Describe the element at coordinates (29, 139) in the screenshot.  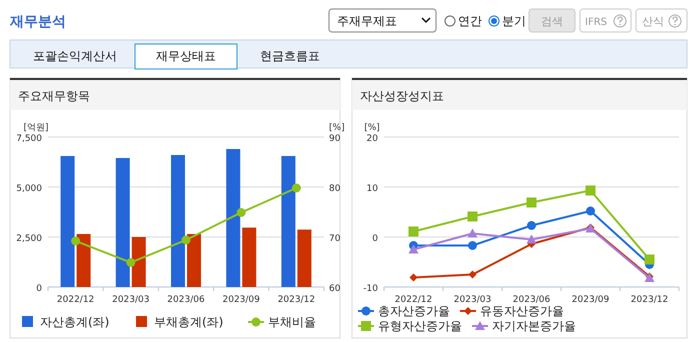
I see `y-tick-label: 7,500` at that location.